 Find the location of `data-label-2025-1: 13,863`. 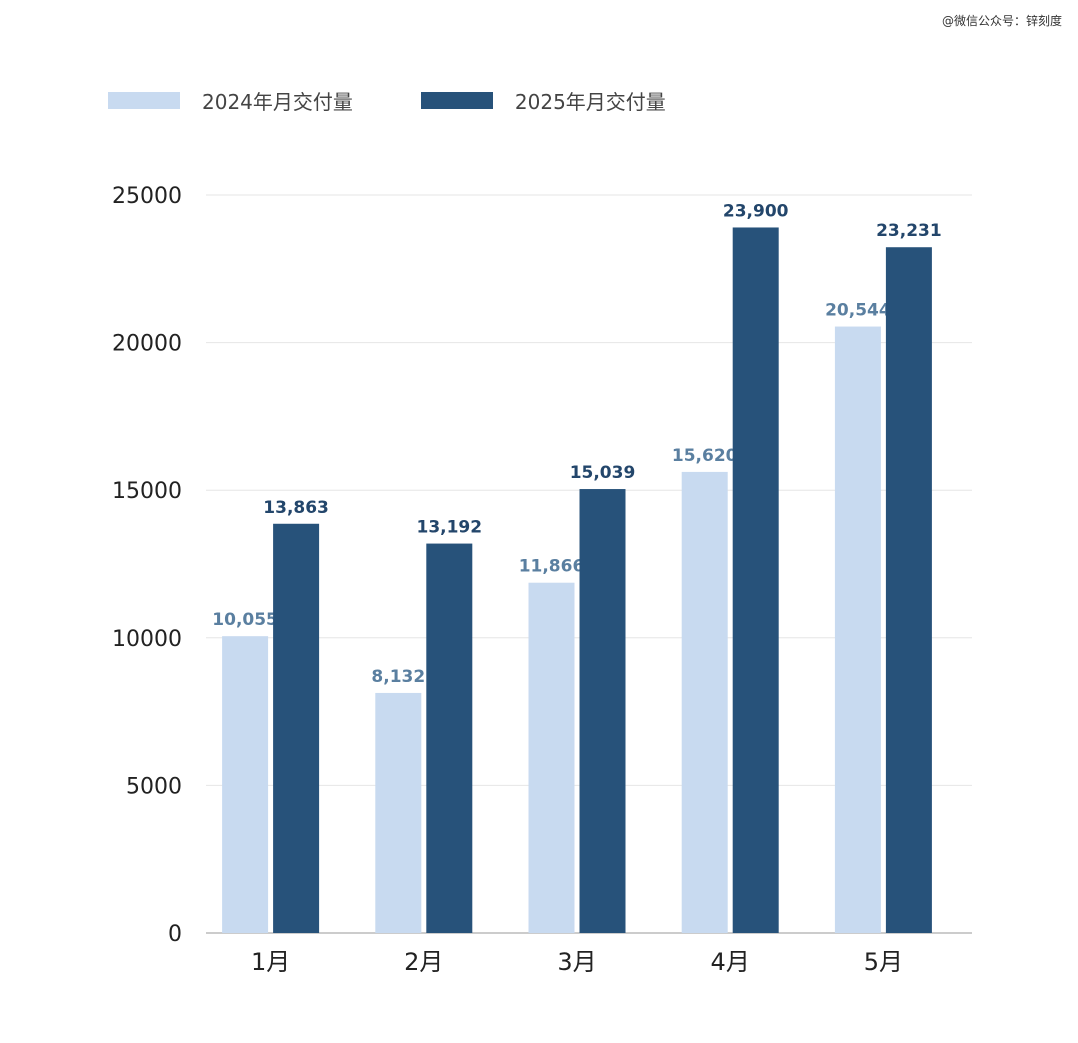

data-label-2025-1: 13,863 is located at coordinates (296, 508).